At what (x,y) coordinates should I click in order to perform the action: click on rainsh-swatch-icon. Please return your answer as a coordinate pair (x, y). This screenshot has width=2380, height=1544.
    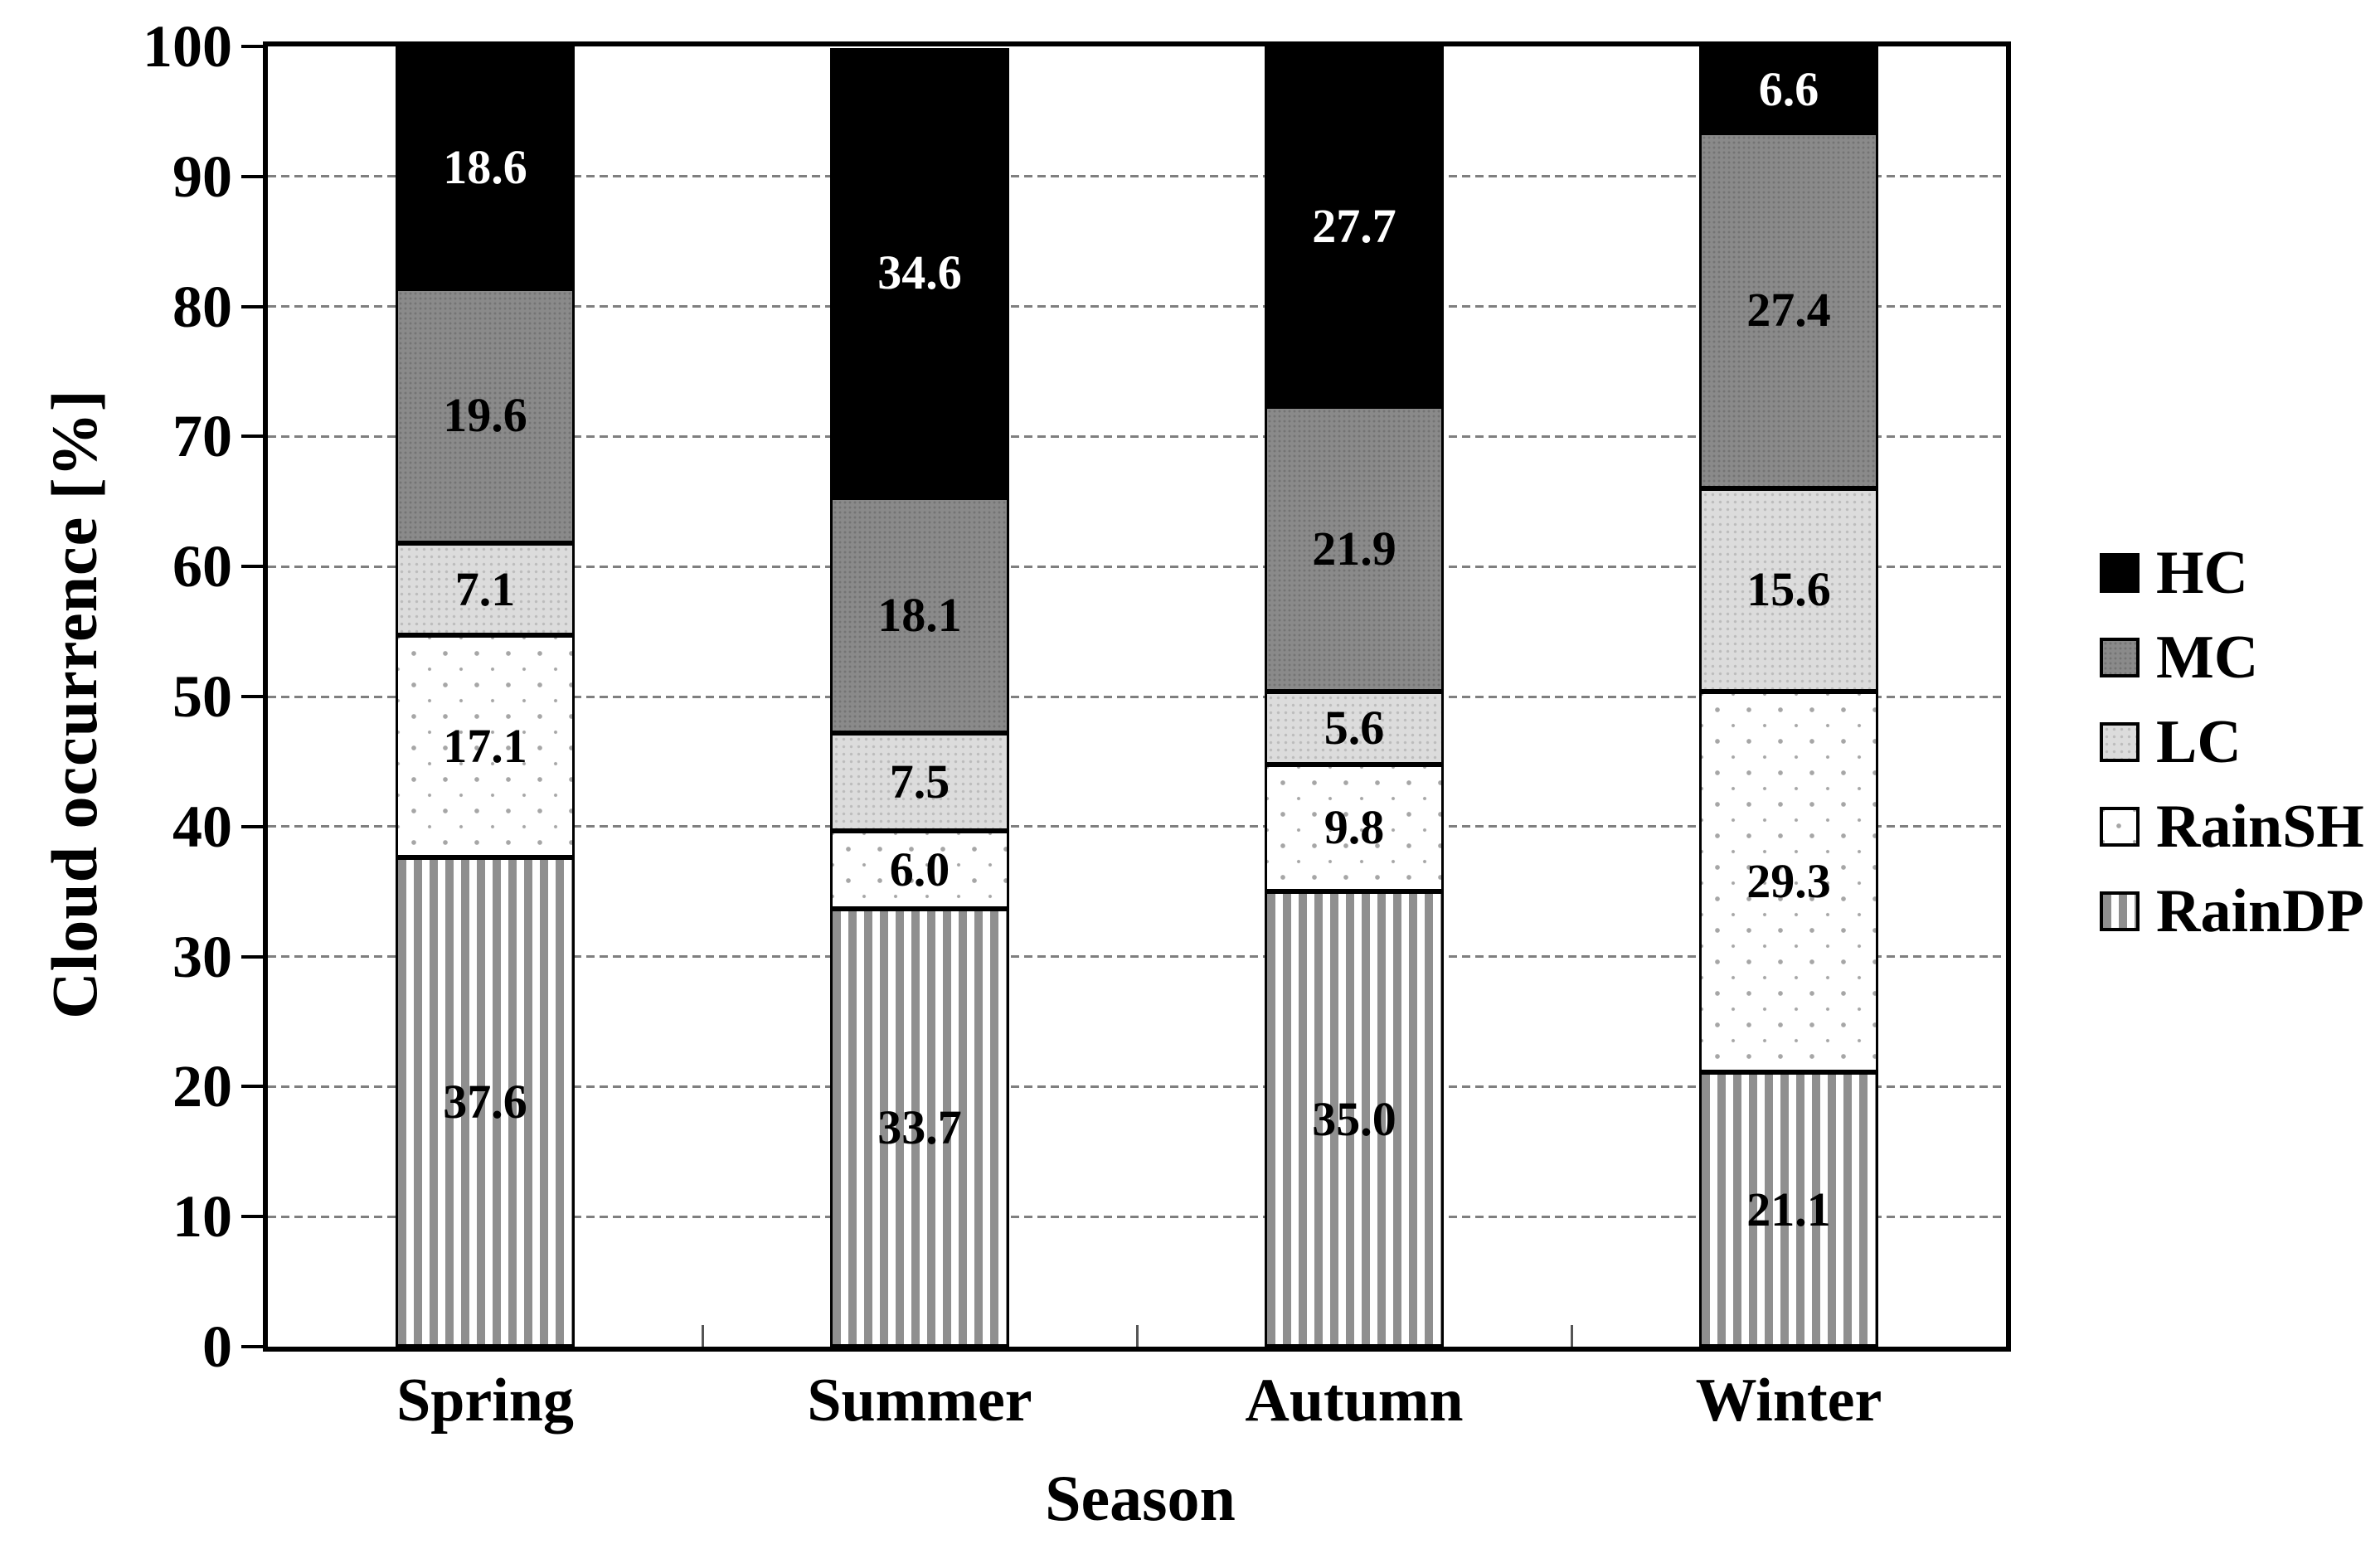
    Looking at the image, I should click on (2120, 827).